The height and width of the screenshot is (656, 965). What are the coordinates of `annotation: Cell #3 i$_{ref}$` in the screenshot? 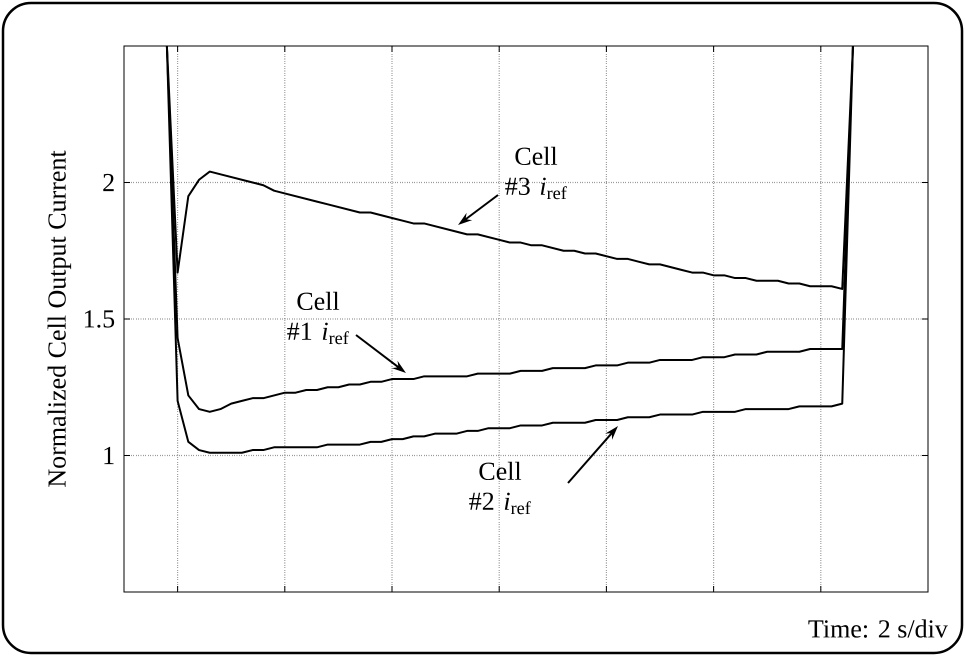 It's located at (536, 173).